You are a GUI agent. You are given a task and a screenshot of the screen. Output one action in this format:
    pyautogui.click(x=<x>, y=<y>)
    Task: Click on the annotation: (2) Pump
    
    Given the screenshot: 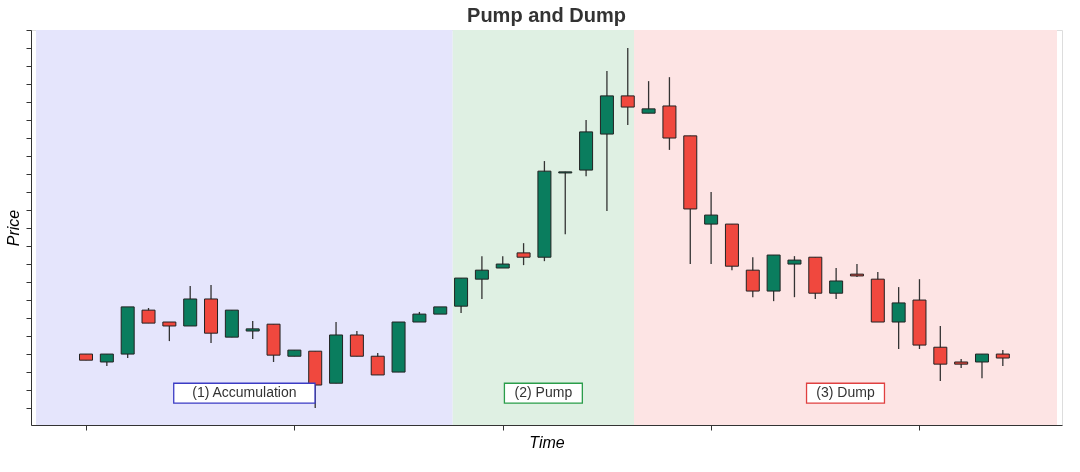 What is the action you would take?
    pyautogui.click(x=543, y=391)
    